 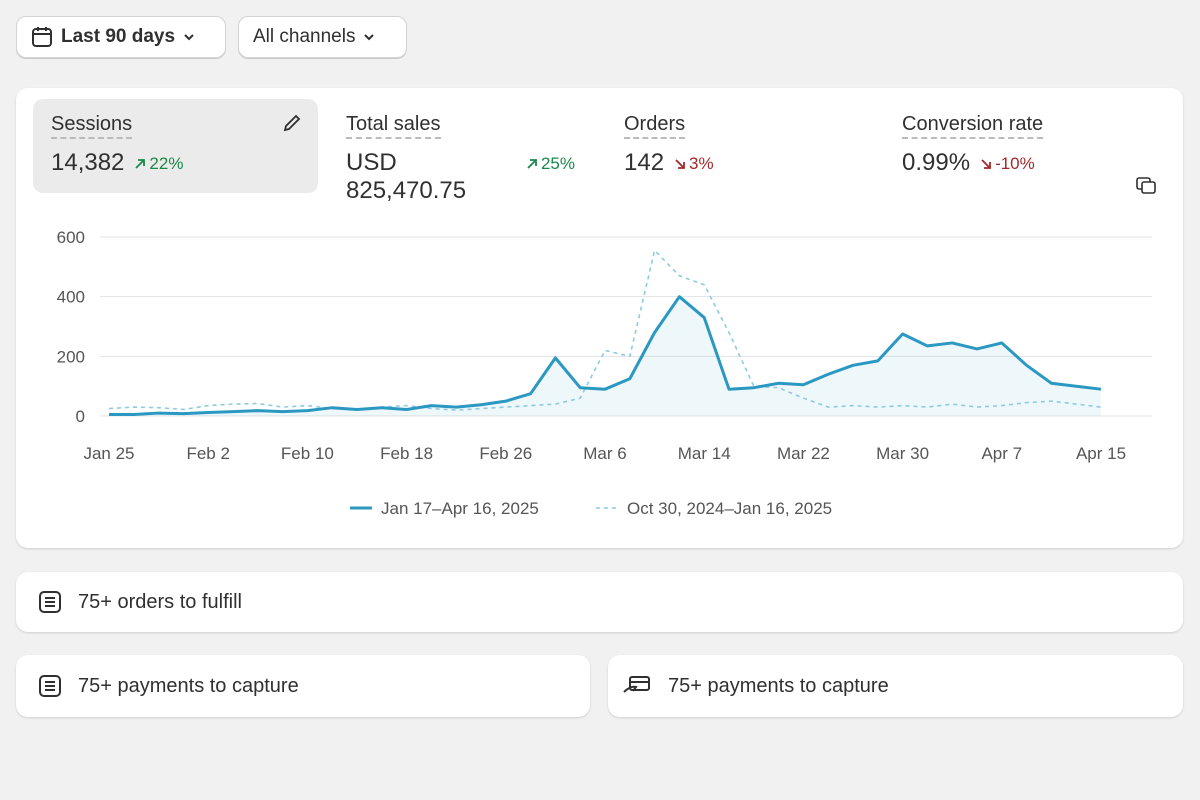 What do you see at coordinates (973, 126) in the screenshot?
I see `metric-label: Conversion rate` at bounding box center [973, 126].